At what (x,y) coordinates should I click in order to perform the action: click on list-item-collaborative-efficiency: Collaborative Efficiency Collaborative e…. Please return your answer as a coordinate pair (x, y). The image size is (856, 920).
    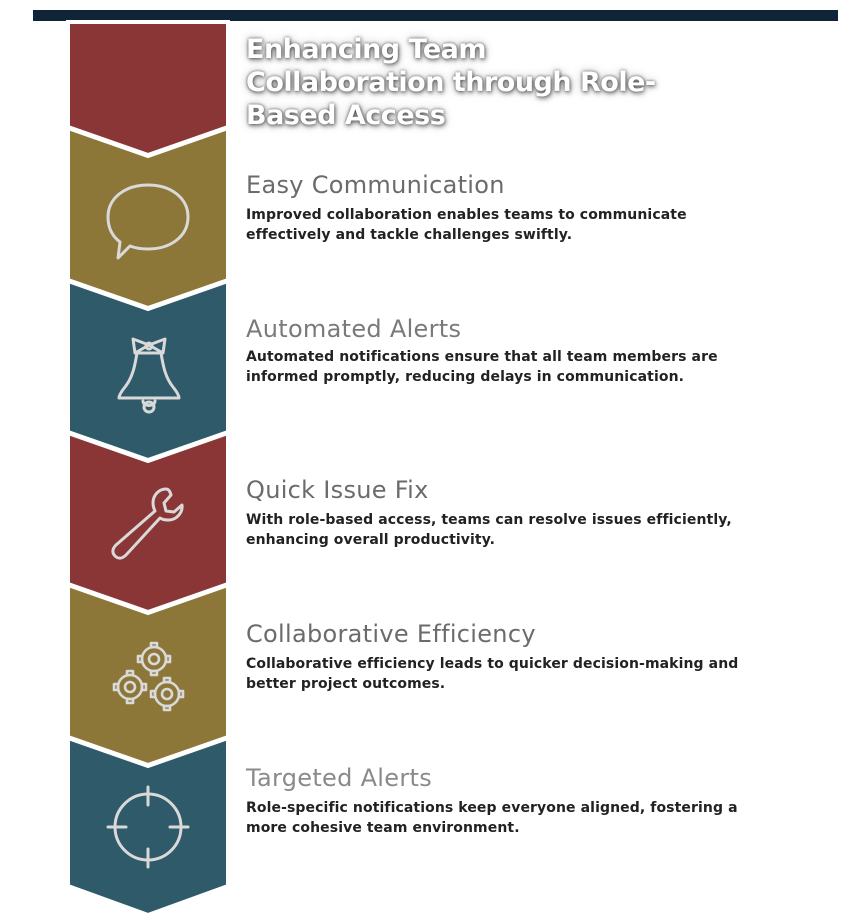
    Looking at the image, I should click on (506, 656).